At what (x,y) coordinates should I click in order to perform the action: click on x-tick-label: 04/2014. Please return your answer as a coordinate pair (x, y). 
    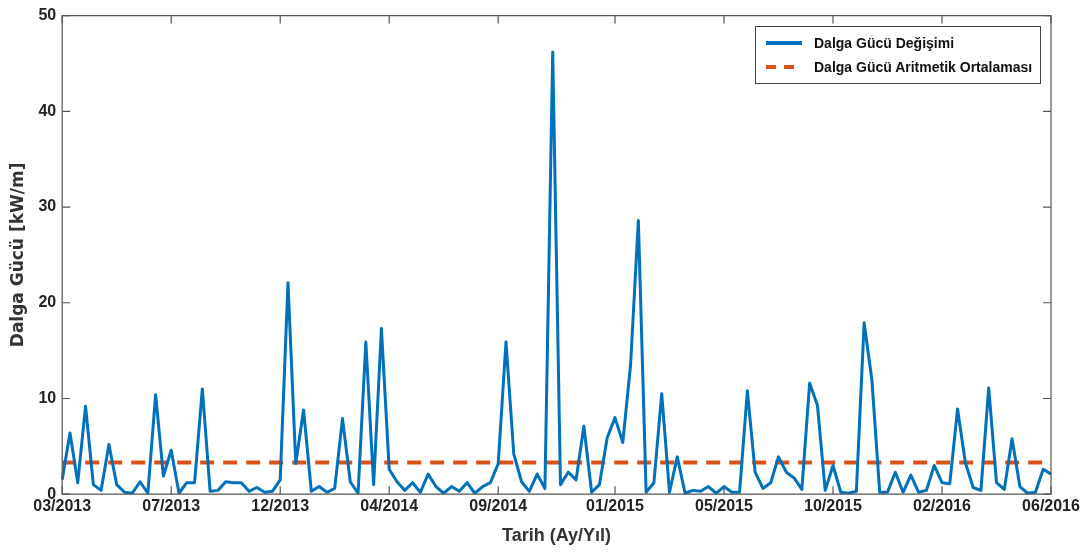
    Looking at the image, I should click on (389, 506).